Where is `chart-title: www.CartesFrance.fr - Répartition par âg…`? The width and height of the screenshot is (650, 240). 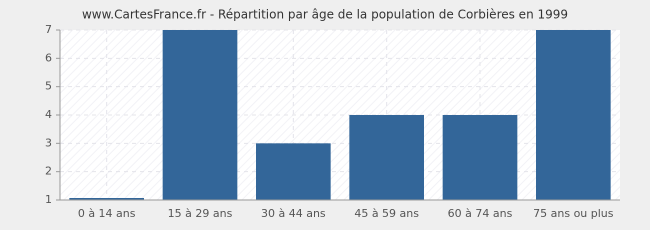 chart-title: www.CartesFrance.fr - Répartition par âg… is located at coordinates (325, 15).